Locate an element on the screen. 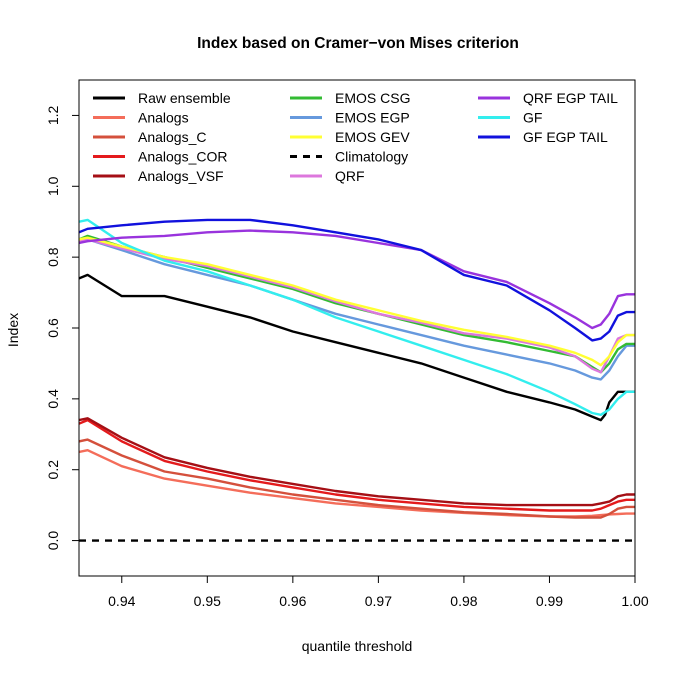 The height and width of the screenshot is (676, 676). x-tick-label: 0.98 is located at coordinates (463, 601).